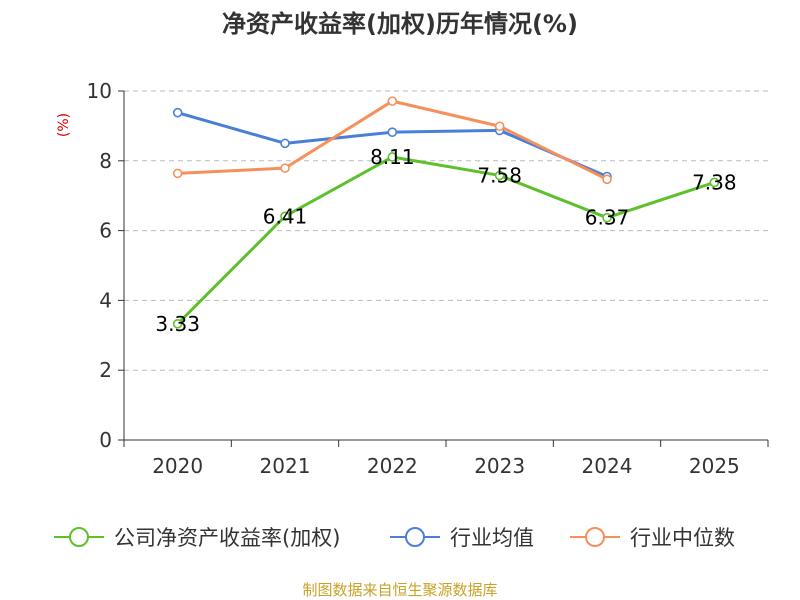 This screenshot has height=600, width=800. I want to click on x-tick-label-2021: 2021, so click(285, 466).